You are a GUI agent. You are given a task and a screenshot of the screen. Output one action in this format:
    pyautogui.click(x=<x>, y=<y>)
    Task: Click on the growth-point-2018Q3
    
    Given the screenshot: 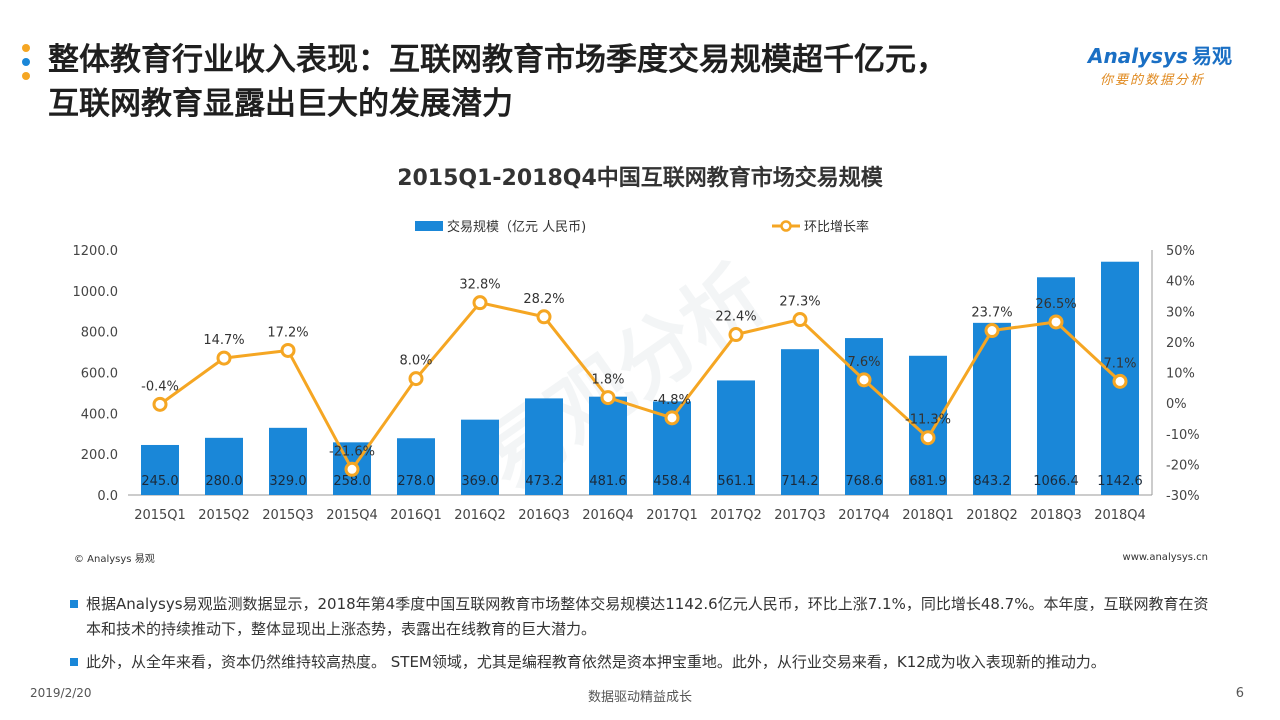 What is the action you would take?
    pyautogui.click(x=1056, y=322)
    